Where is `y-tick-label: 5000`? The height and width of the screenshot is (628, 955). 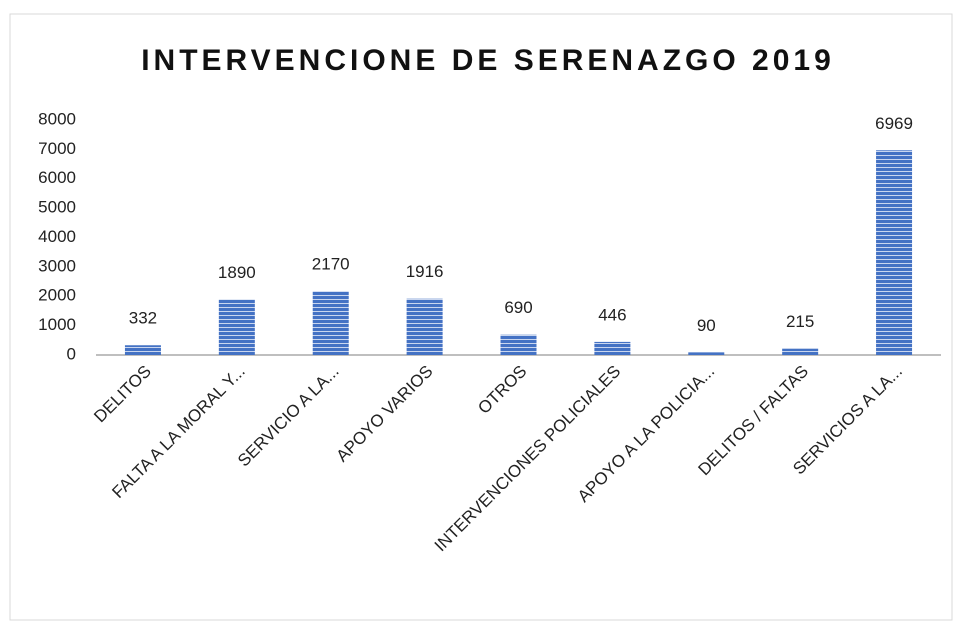 y-tick-label: 5000 is located at coordinates (57, 207).